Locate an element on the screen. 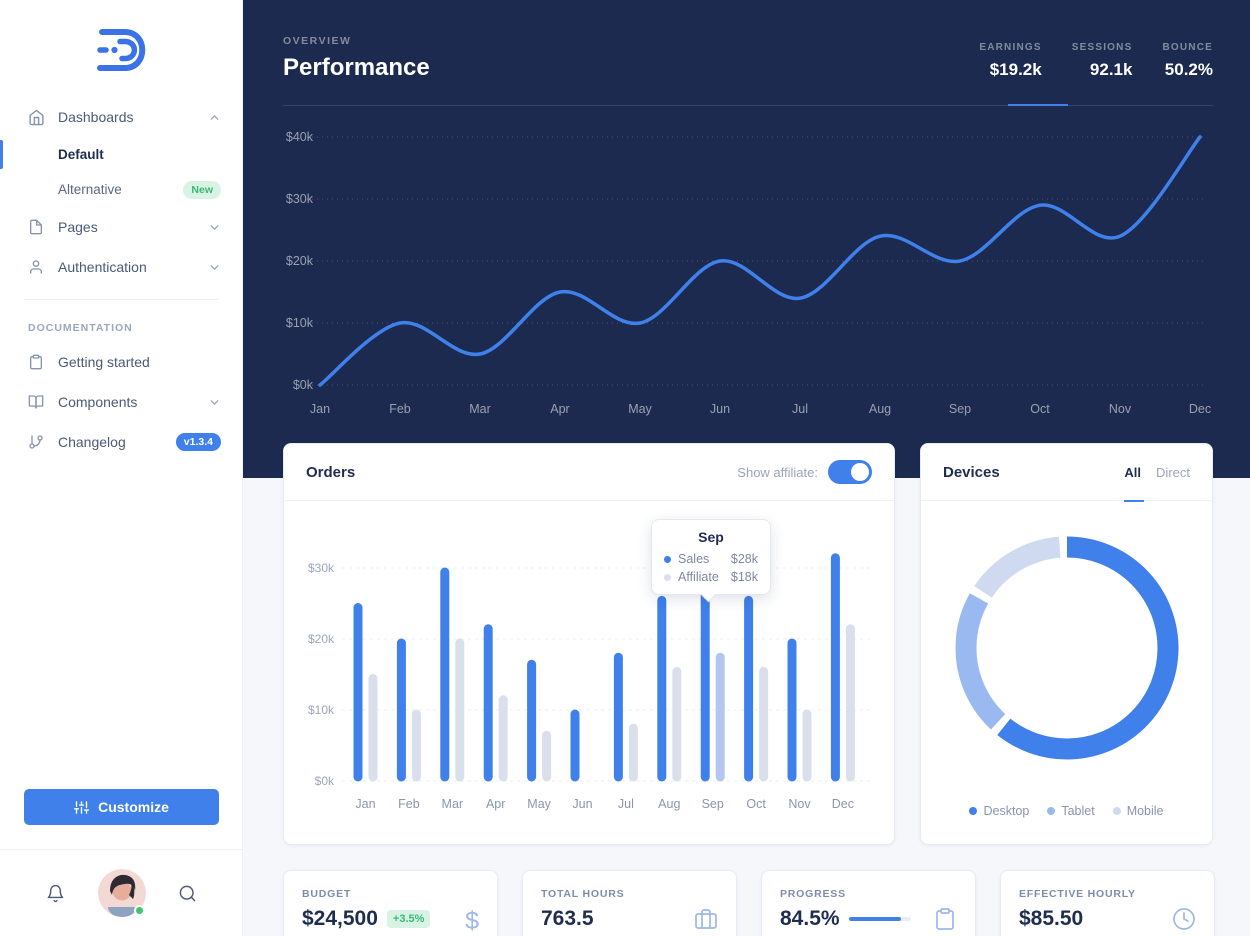 The image size is (1250, 936). affiliate-toggle is located at coordinates (850, 472).